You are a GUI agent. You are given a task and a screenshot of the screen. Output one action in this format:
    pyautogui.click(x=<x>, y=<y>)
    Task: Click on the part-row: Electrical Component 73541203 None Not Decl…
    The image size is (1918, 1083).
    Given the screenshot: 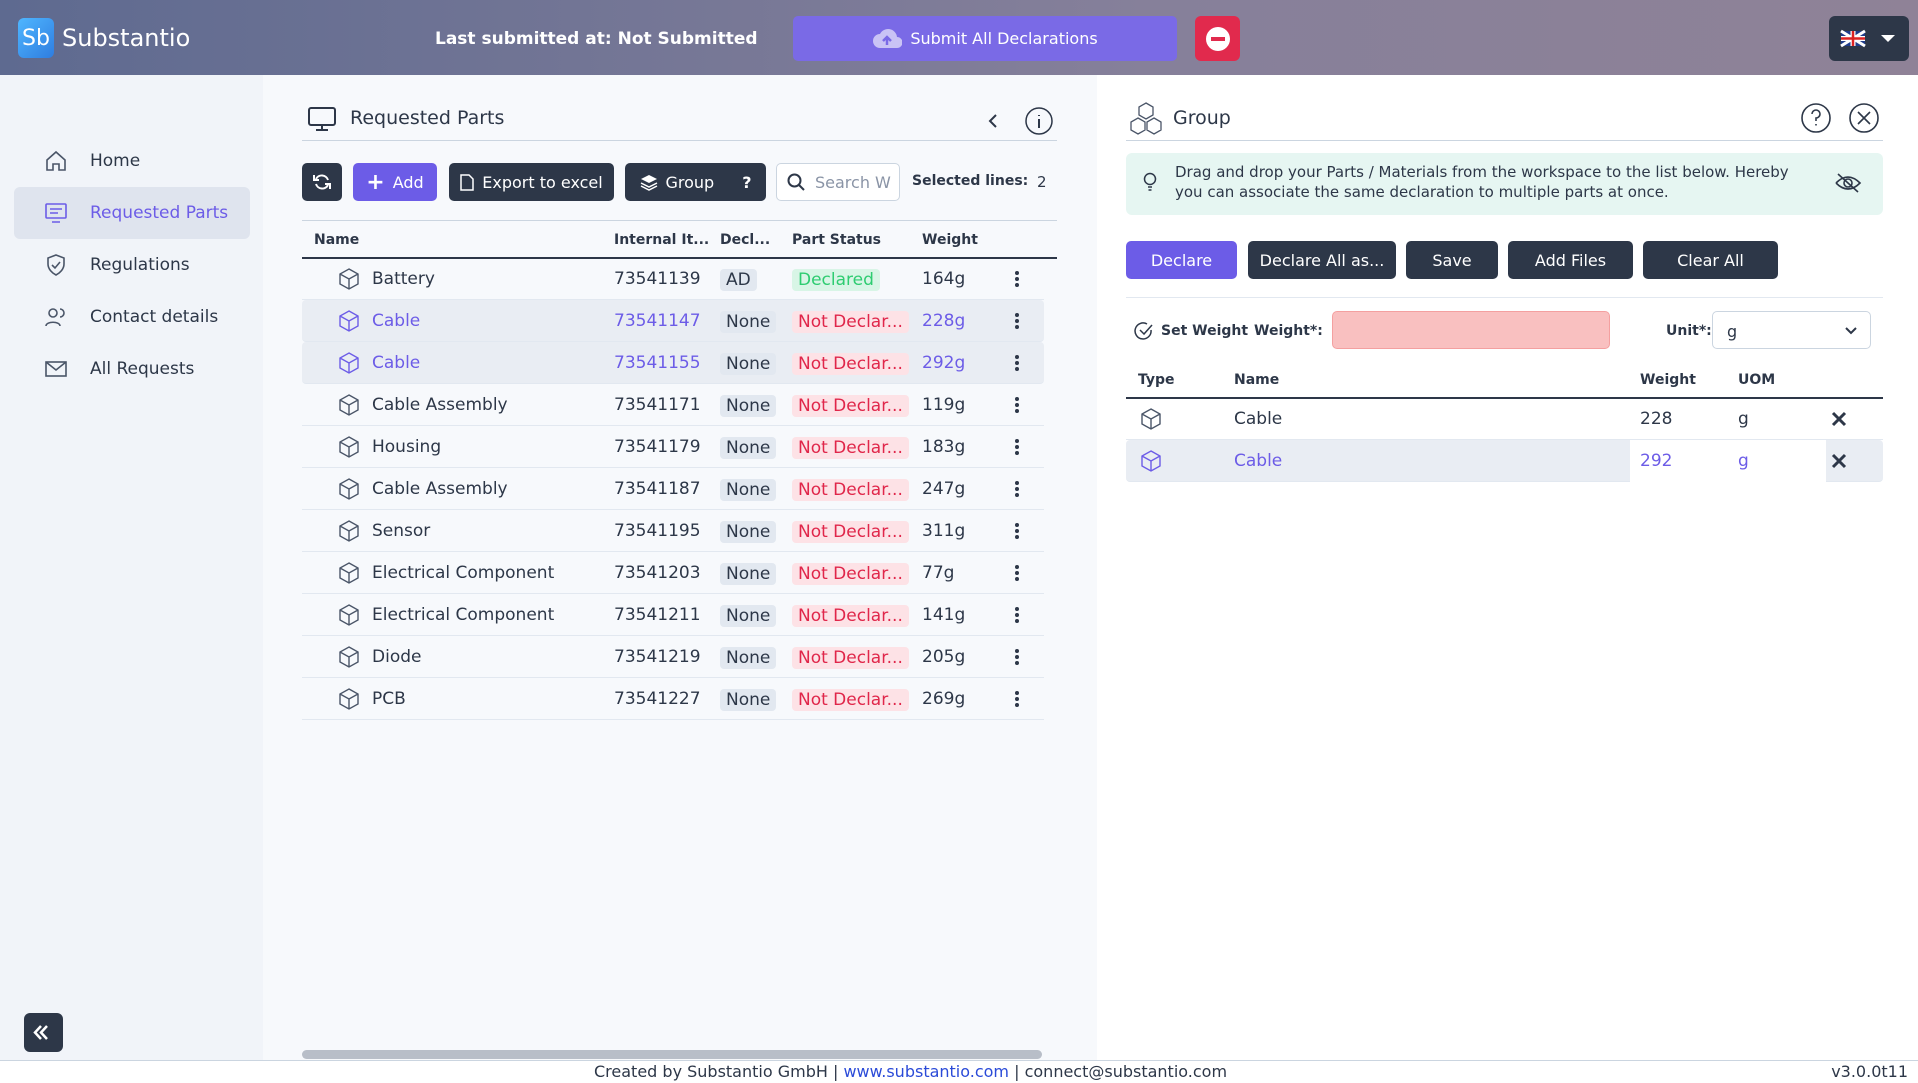 What is the action you would take?
    pyautogui.click(x=673, y=573)
    